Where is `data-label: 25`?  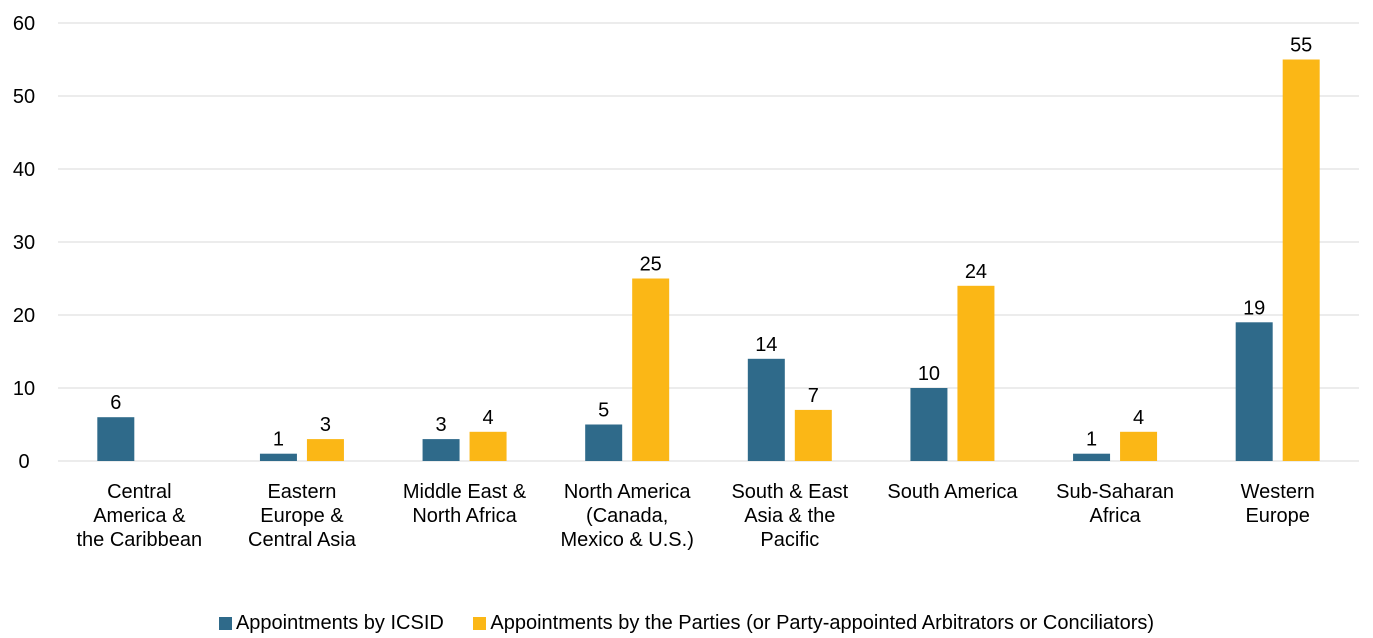 data-label: 25 is located at coordinates (651, 265).